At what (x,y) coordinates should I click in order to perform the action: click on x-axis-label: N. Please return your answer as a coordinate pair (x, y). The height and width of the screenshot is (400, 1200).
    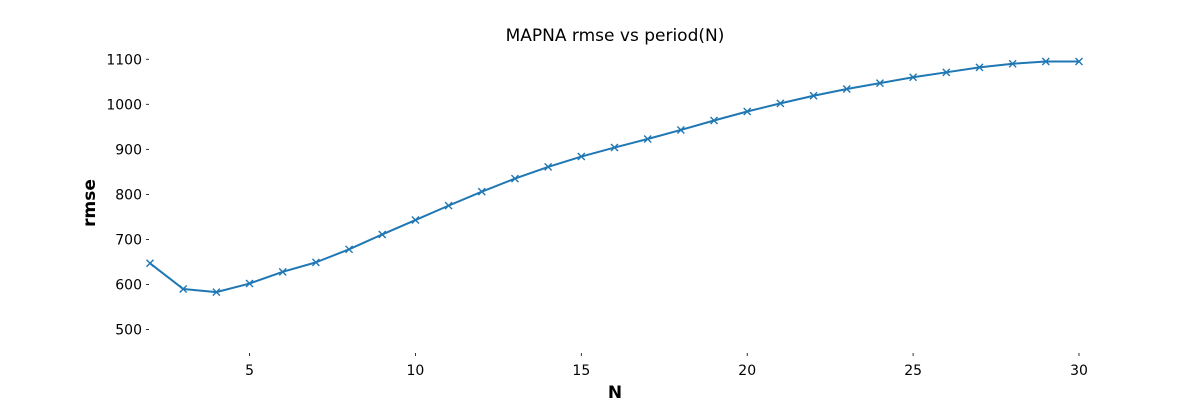
    Looking at the image, I should click on (615, 391).